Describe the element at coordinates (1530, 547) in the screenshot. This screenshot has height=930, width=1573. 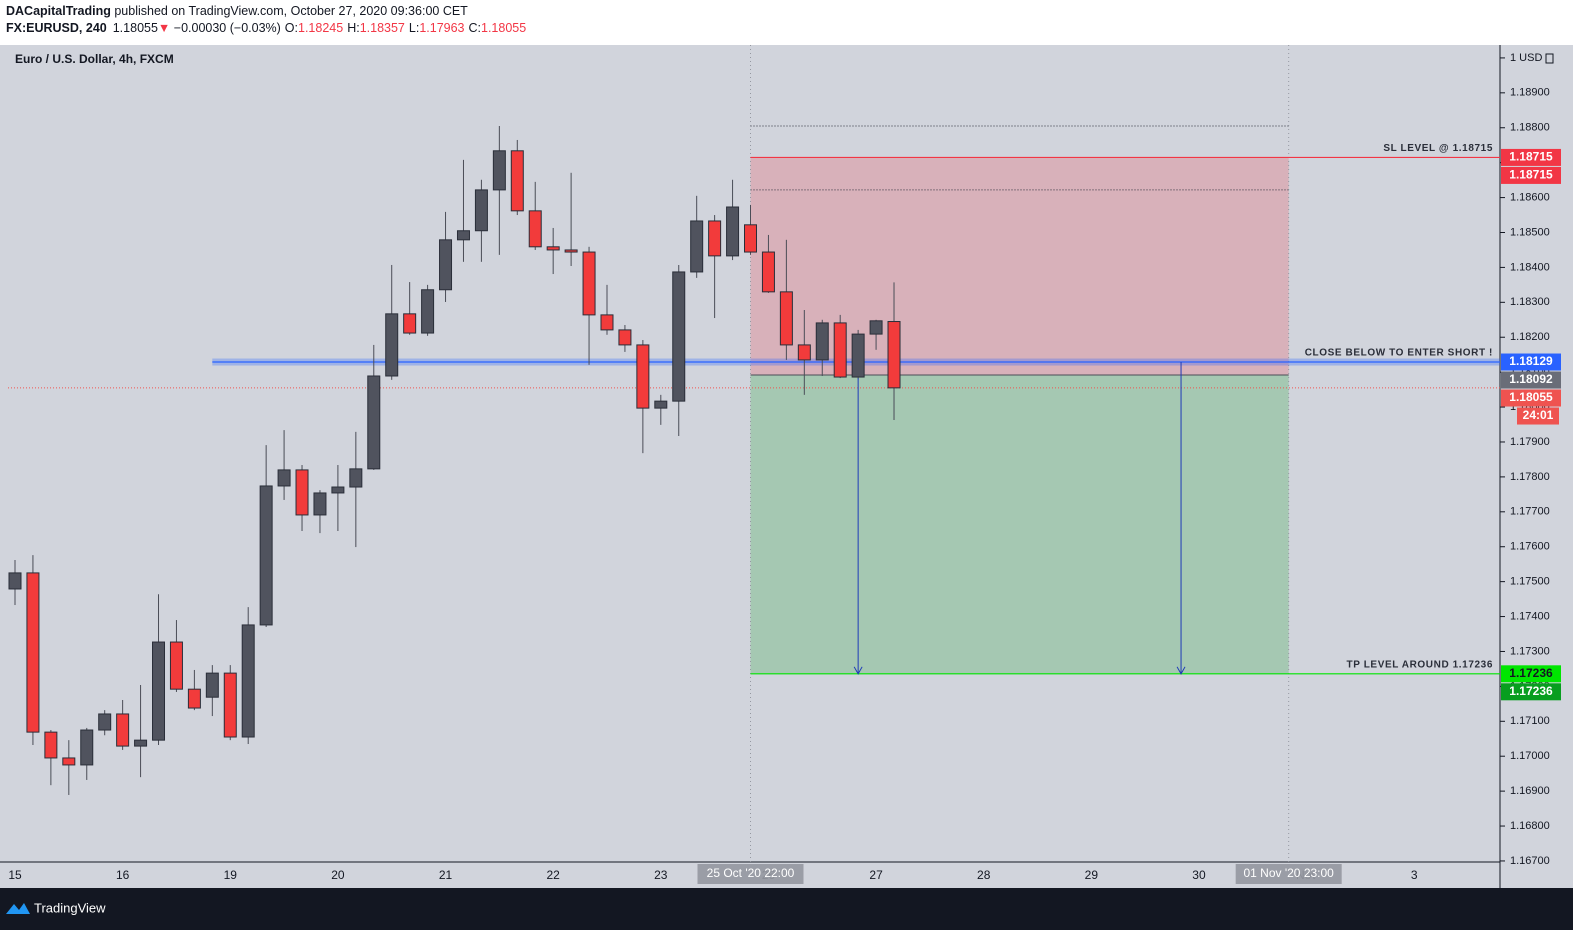
I see `y-tick-label: 1.17600` at that location.